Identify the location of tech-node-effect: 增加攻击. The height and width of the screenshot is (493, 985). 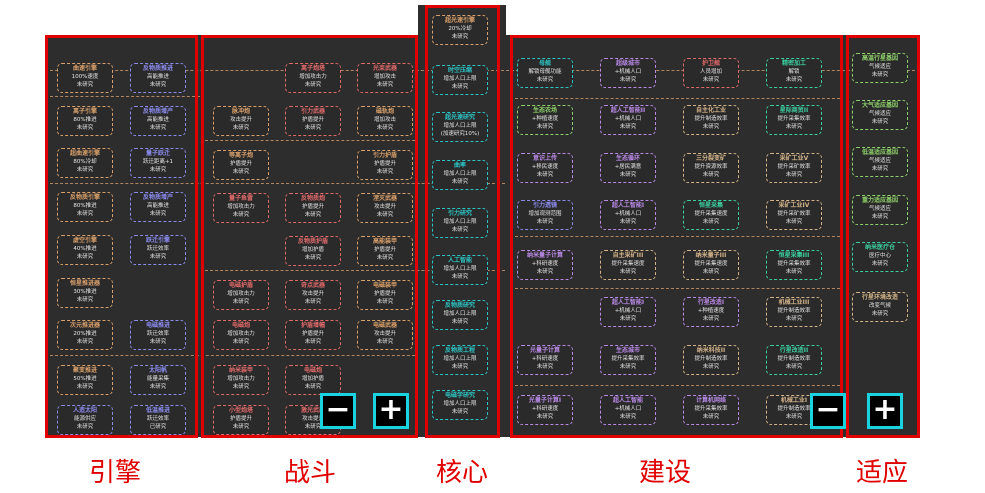
(384, 77).